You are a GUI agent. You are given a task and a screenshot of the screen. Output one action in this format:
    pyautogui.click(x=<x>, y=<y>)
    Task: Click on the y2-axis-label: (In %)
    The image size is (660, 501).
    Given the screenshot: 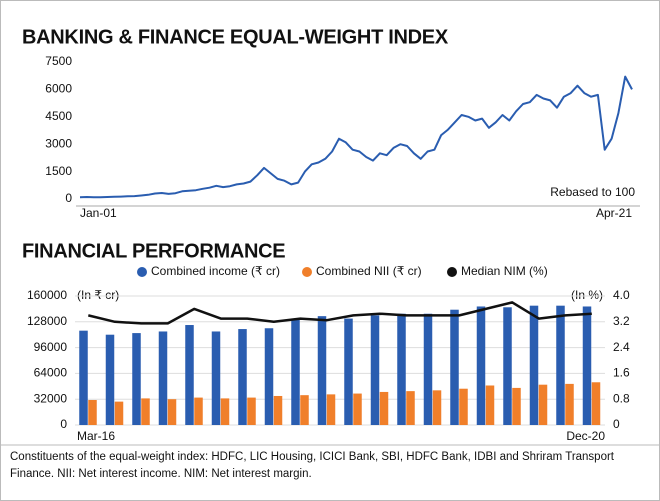 What is the action you would take?
    pyautogui.click(x=587, y=295)
    